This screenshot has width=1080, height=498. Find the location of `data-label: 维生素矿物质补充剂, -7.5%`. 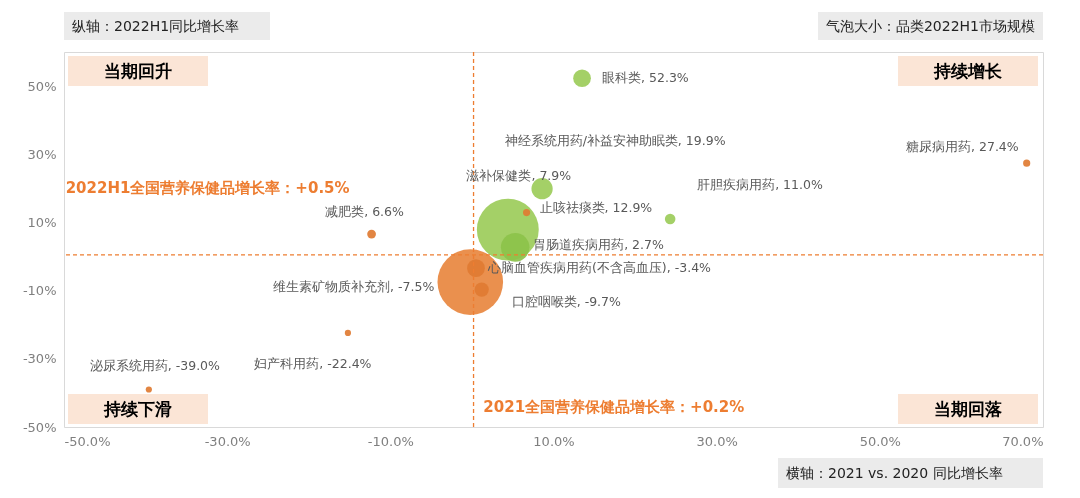

data-label: 维生素矿物质补充剂, -7.5% is located at coordinates (354, 287).